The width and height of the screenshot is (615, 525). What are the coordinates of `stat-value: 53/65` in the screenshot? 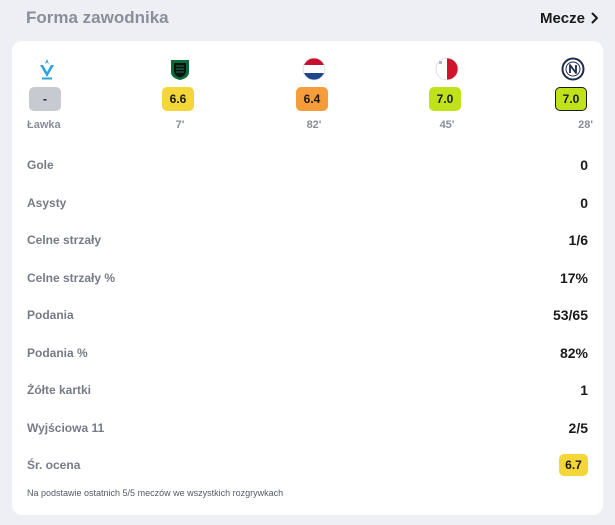 It's located at (570, 315).